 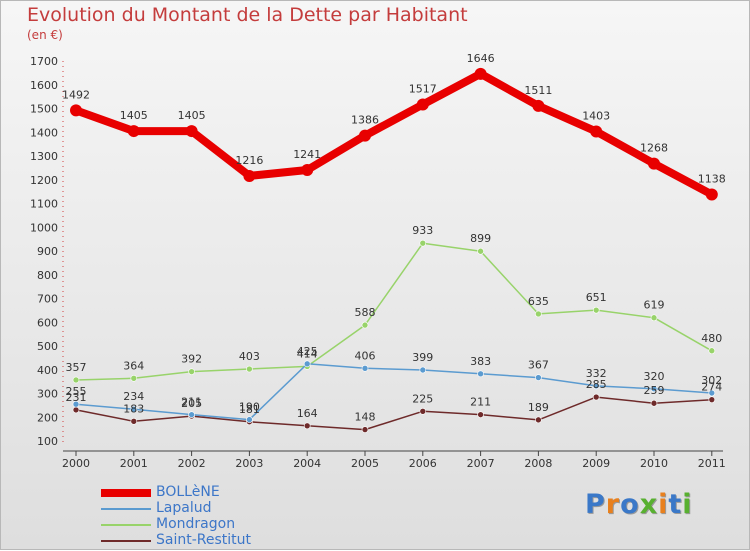 I want to click on data-label: 1517, so click(x=423, y=88).